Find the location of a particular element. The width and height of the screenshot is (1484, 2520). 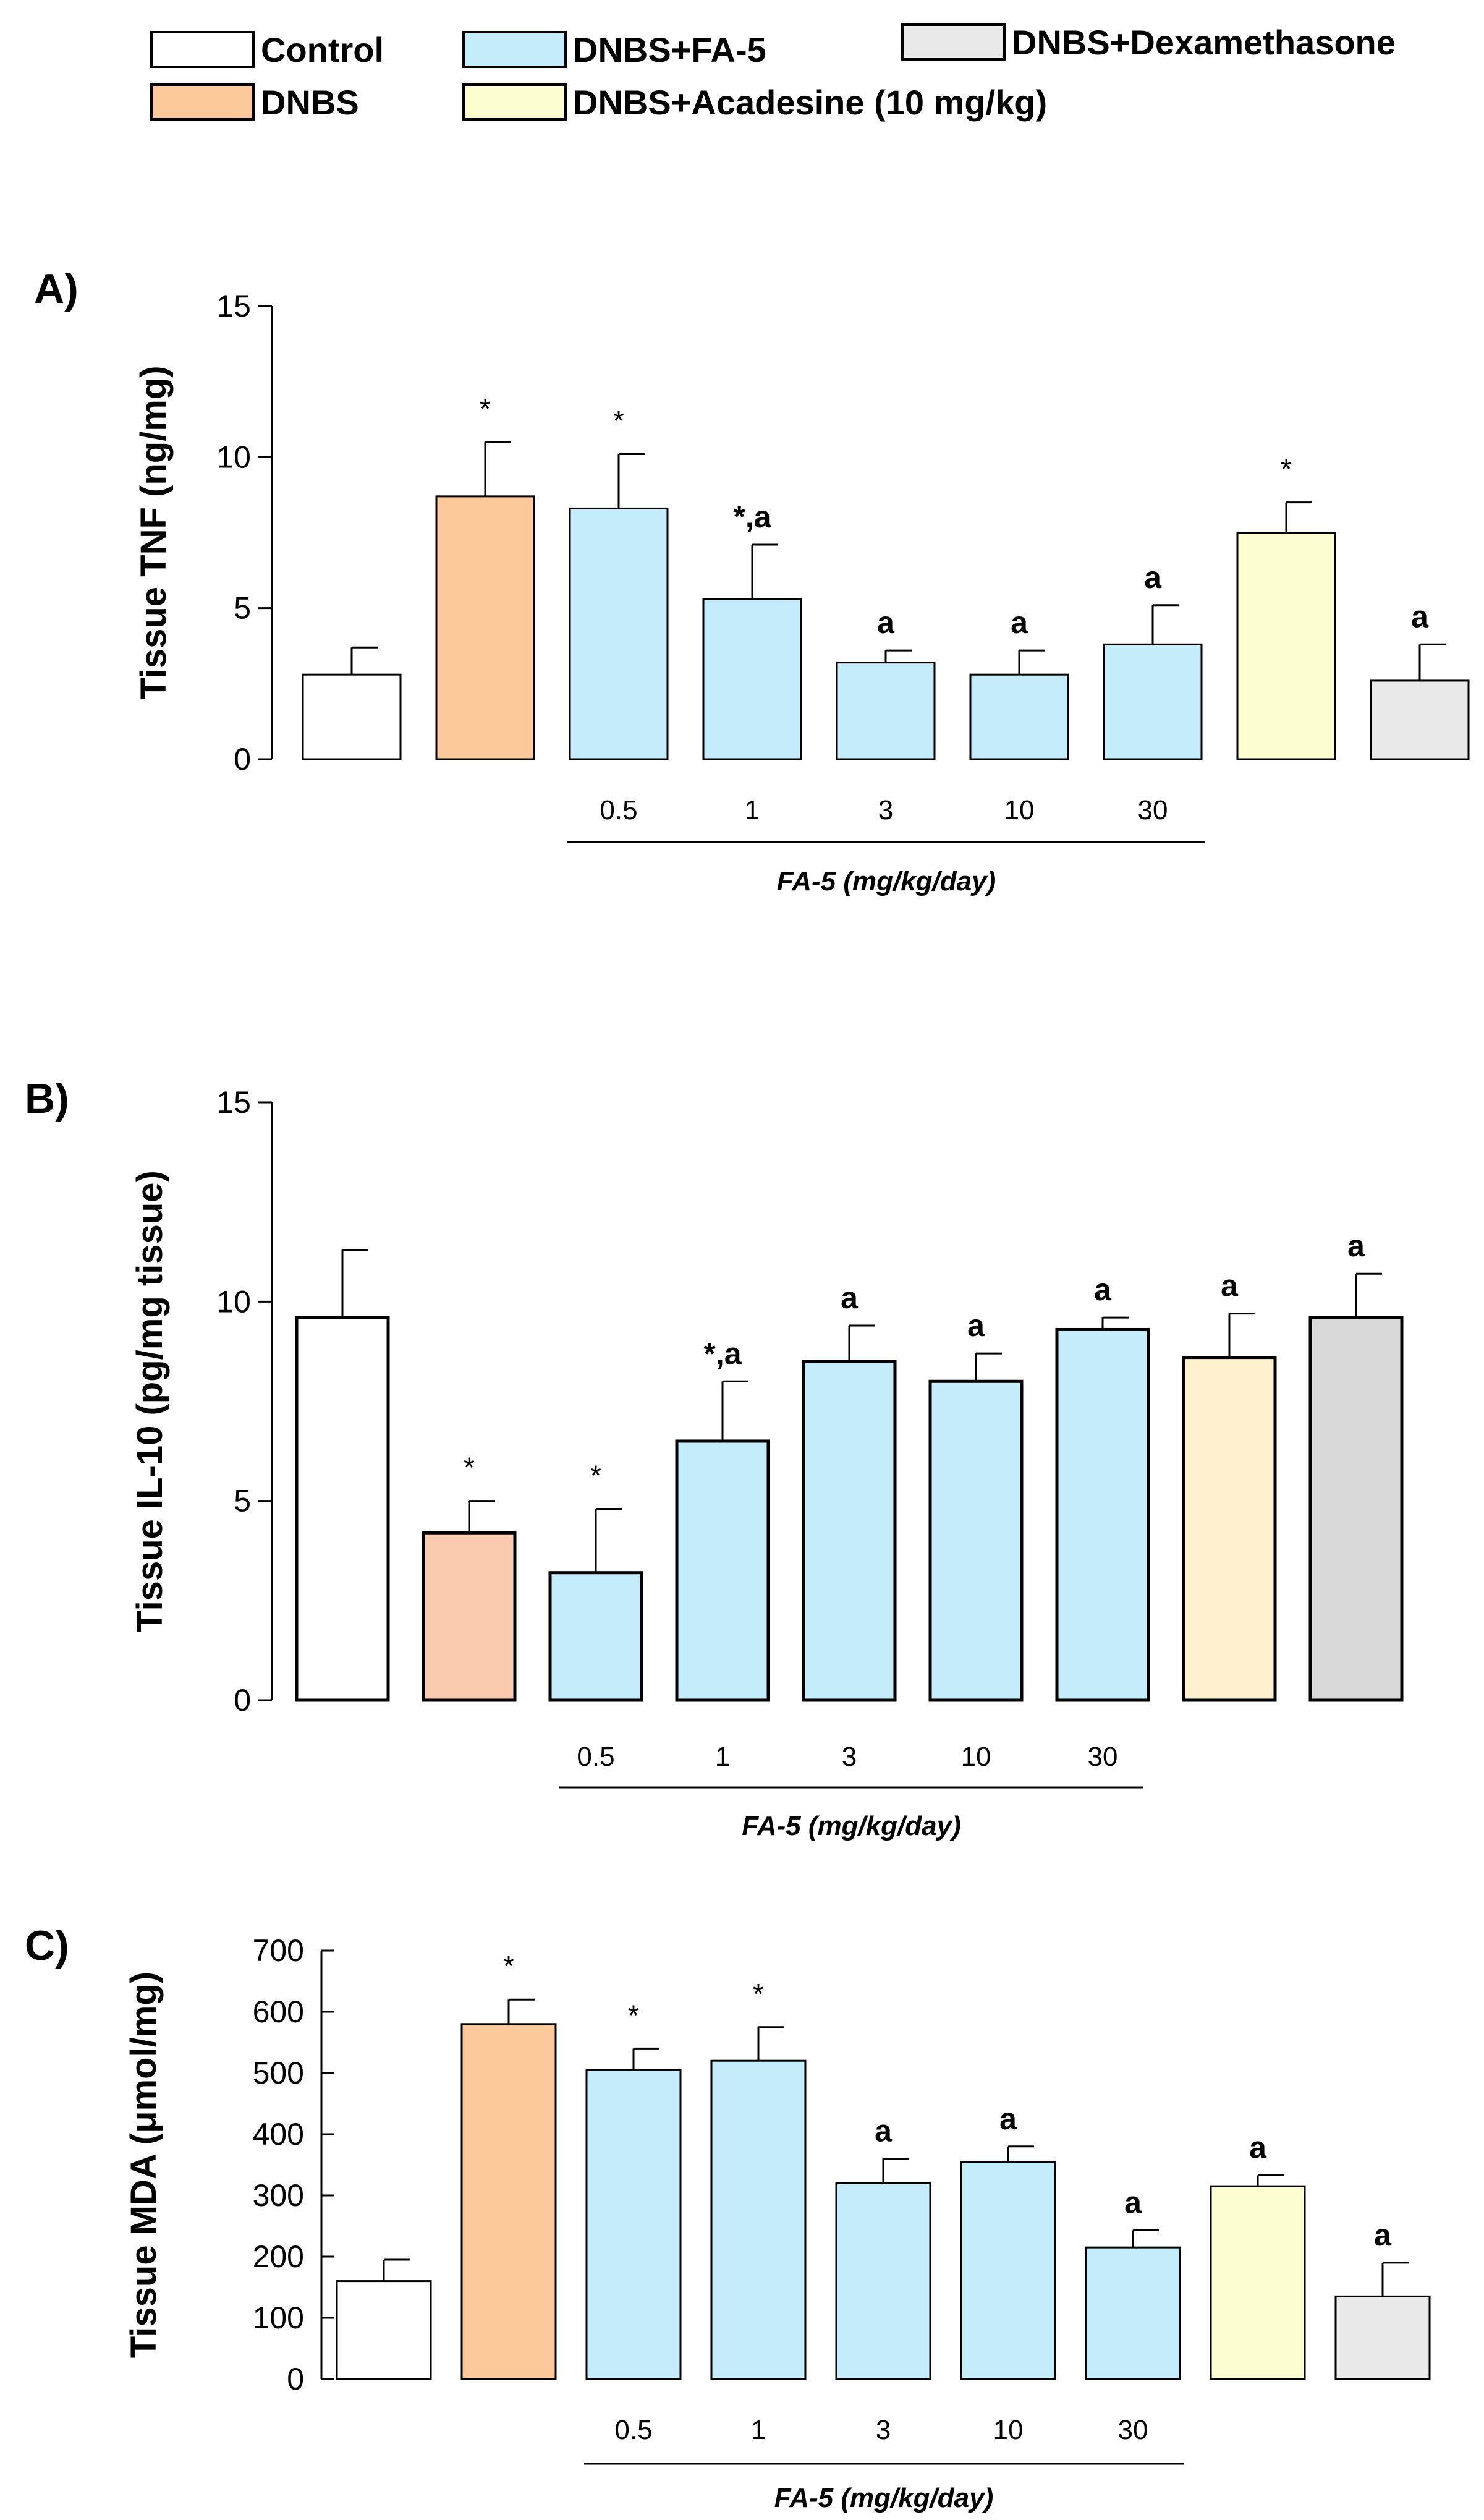

legend-label: DNBS+Dexamethasone is located at coordinates (1204, 42).